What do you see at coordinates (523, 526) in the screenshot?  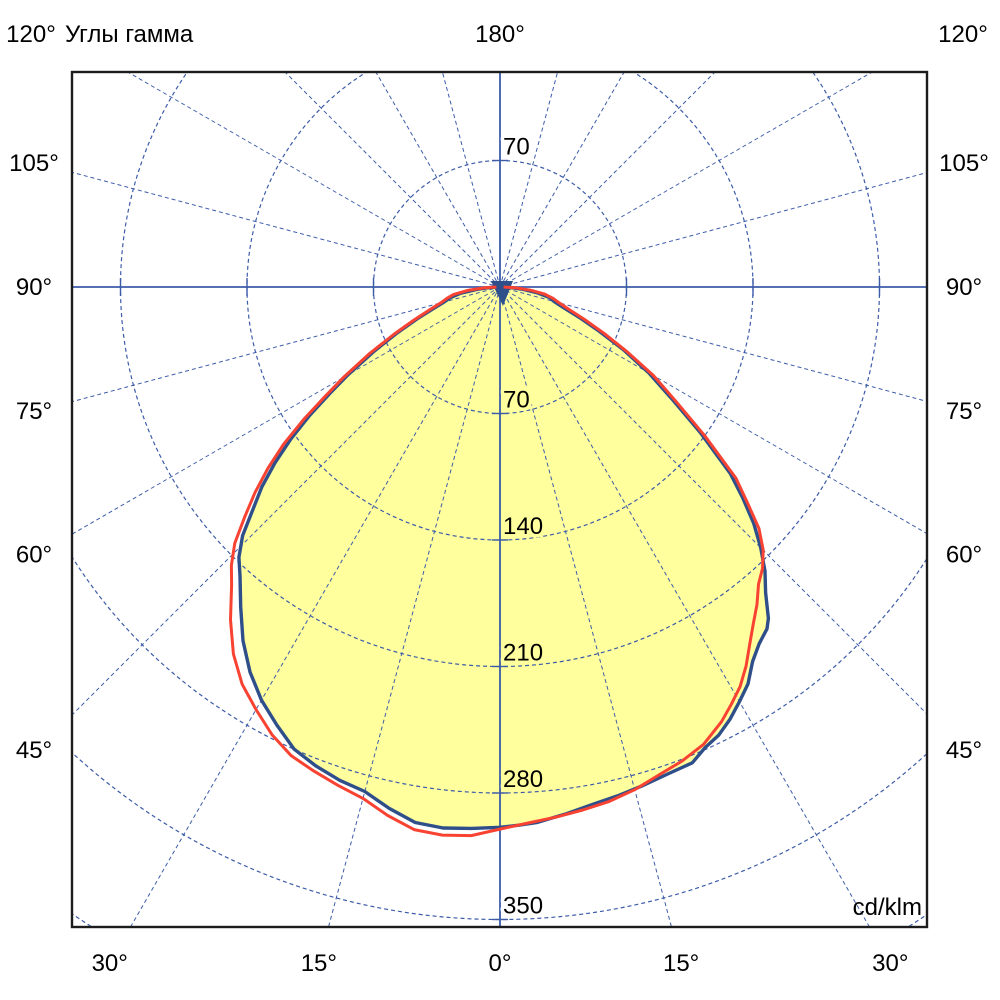 I see `radial-scale-label: 140` at bounding box center [523, 526].